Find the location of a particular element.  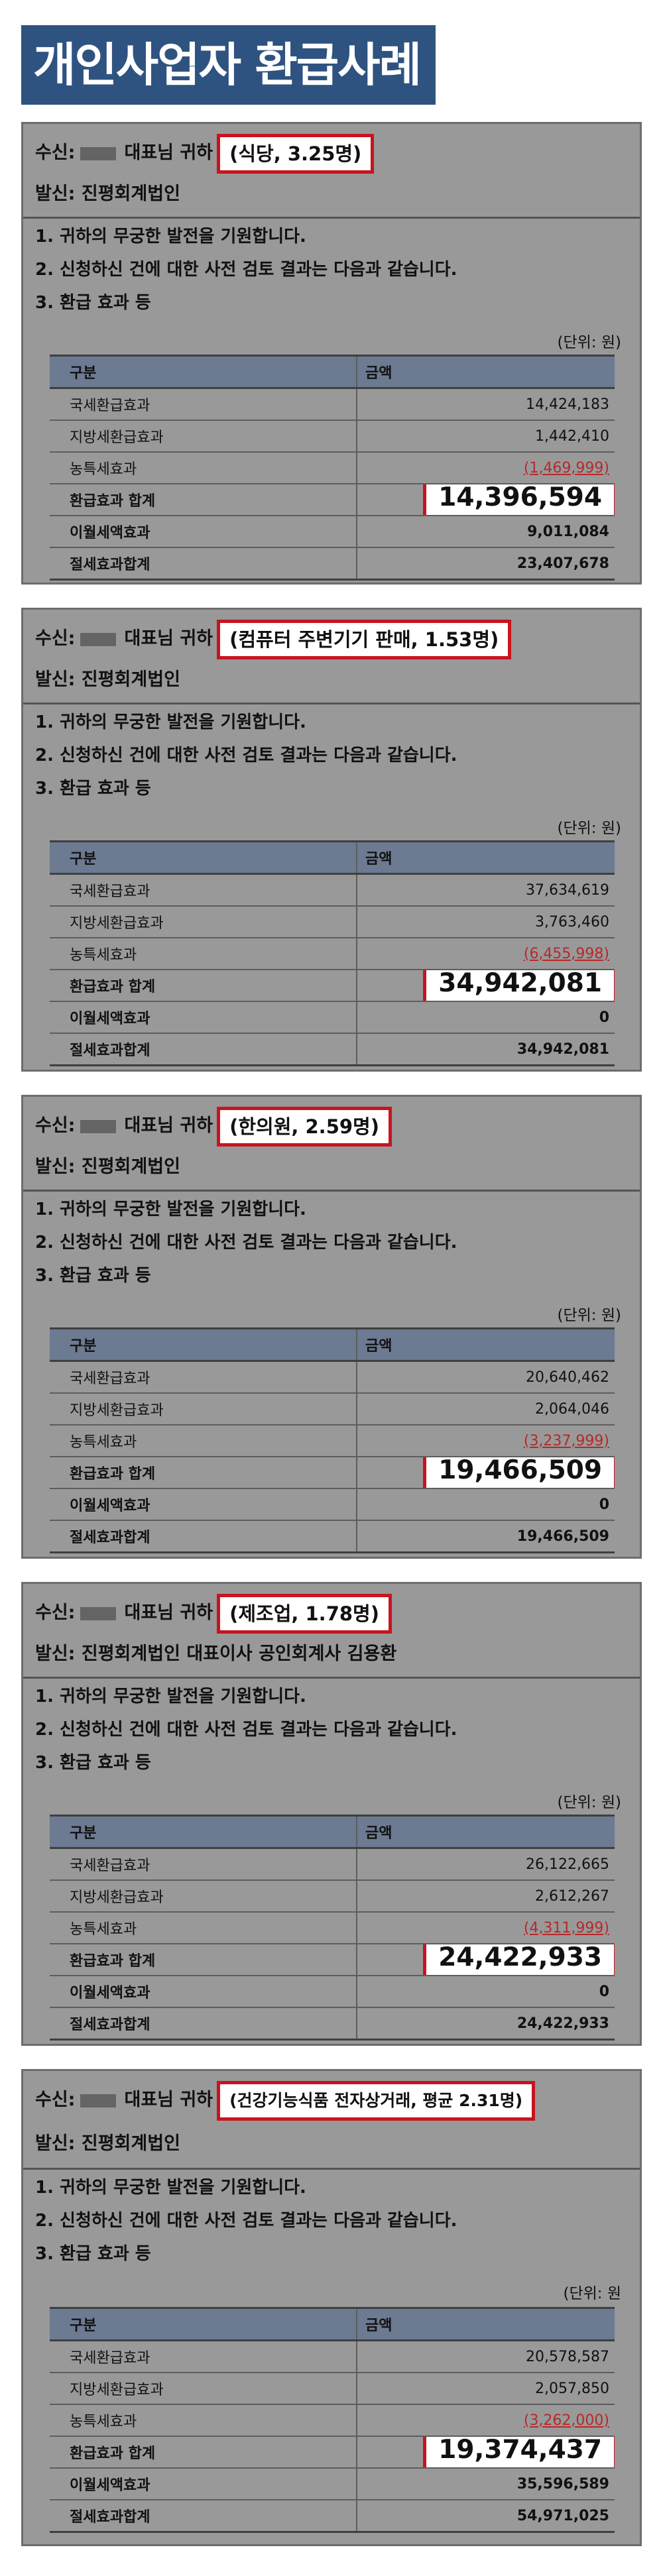

sender-line: 발신: 진평회계법인 대표이사 공인회계사 김용환 is located at coordinates (216, 1654).